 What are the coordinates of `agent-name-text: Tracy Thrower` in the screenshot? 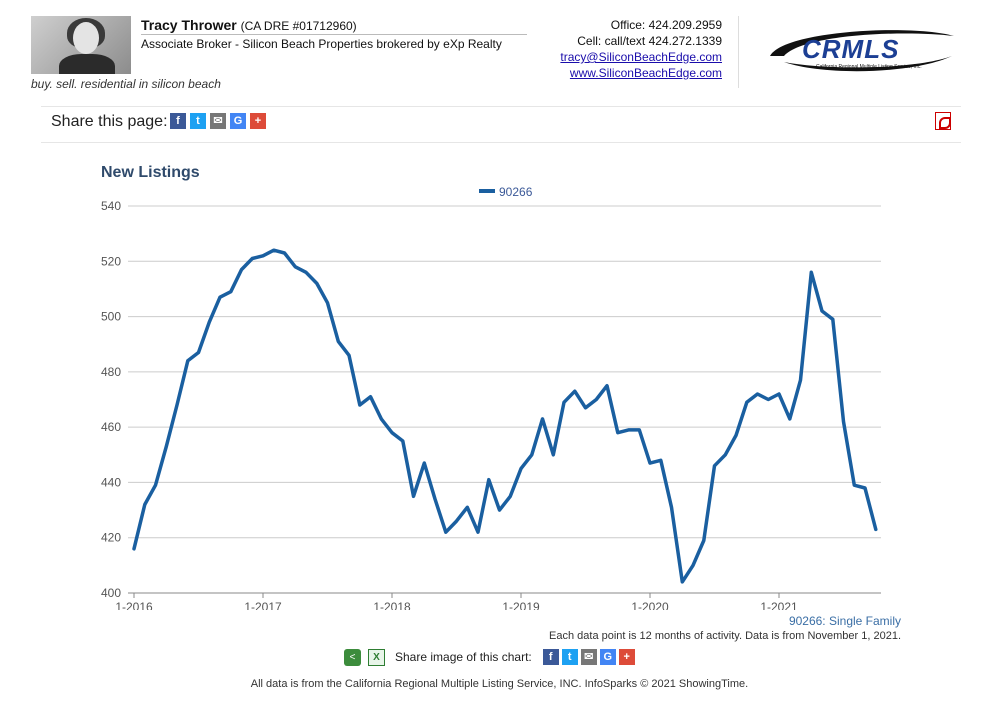 It's located at (189, 25).